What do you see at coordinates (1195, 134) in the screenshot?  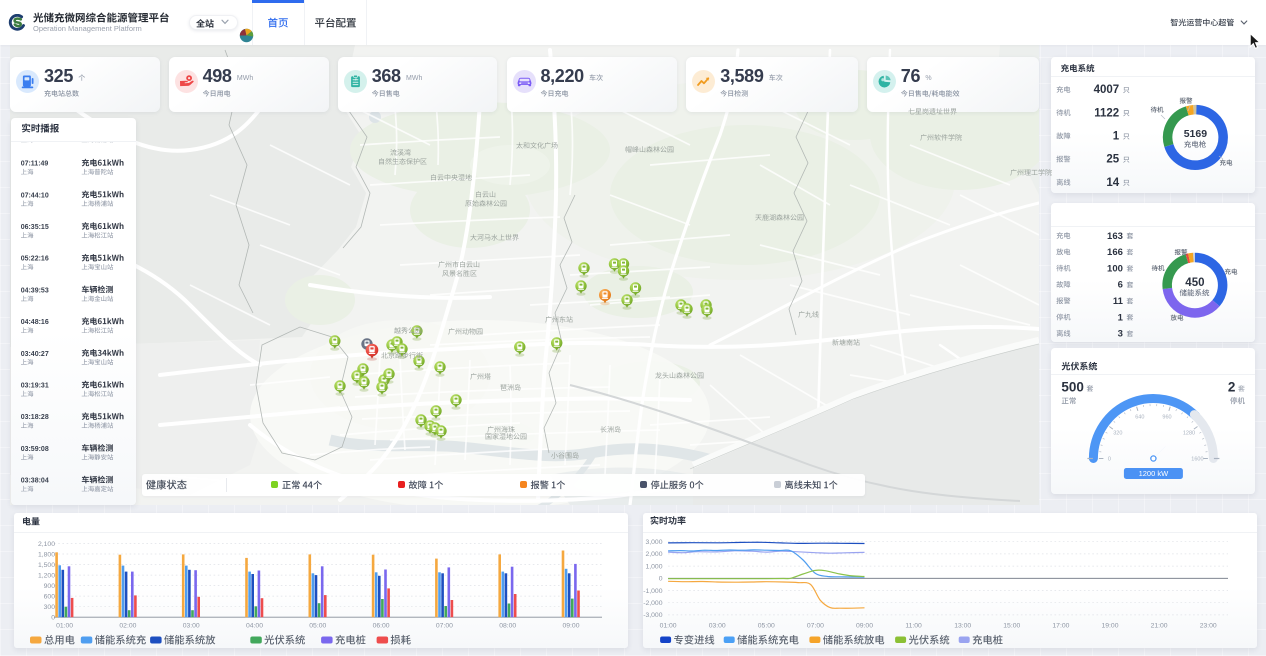 I see `svg-text: 5169` at bounding box center [1195, 134].